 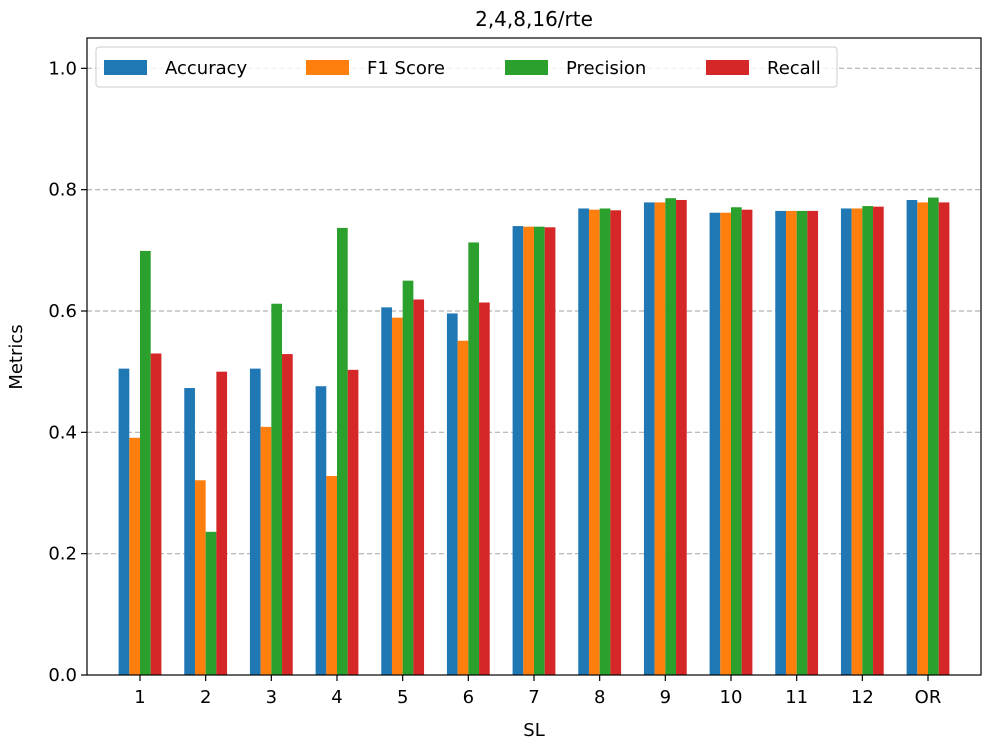 I want to click on x-axis: 1 2 3 4 5 6 7 8 9 10 11 12 OR, so click(x=537, y=691).